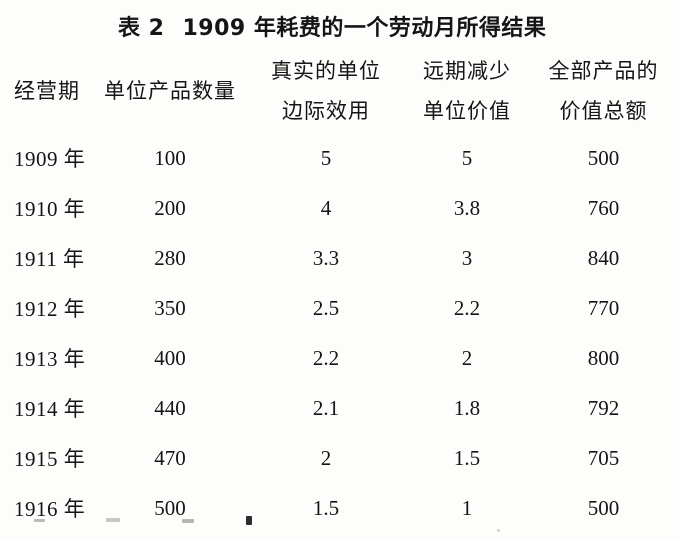  I want to click on column-header-marginal-utility: 真实的单位 边际效用, so click(326, 90).